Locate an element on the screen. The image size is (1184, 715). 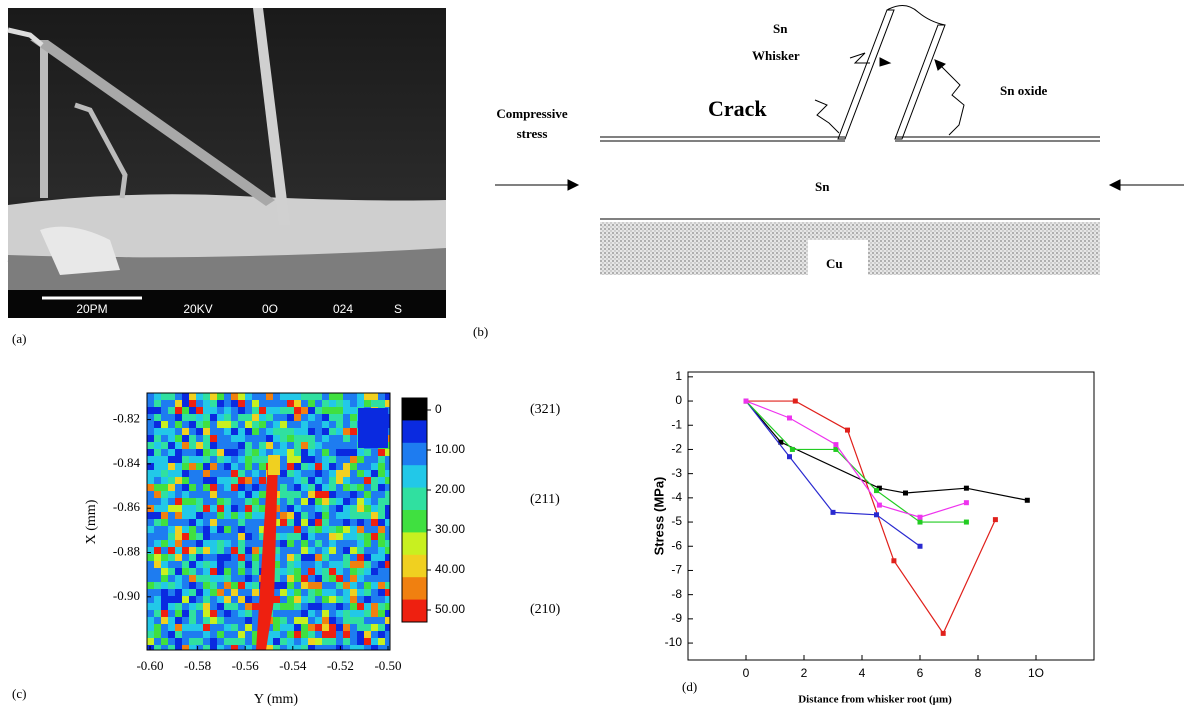
plot-frame is located at coordinates (891, 516).